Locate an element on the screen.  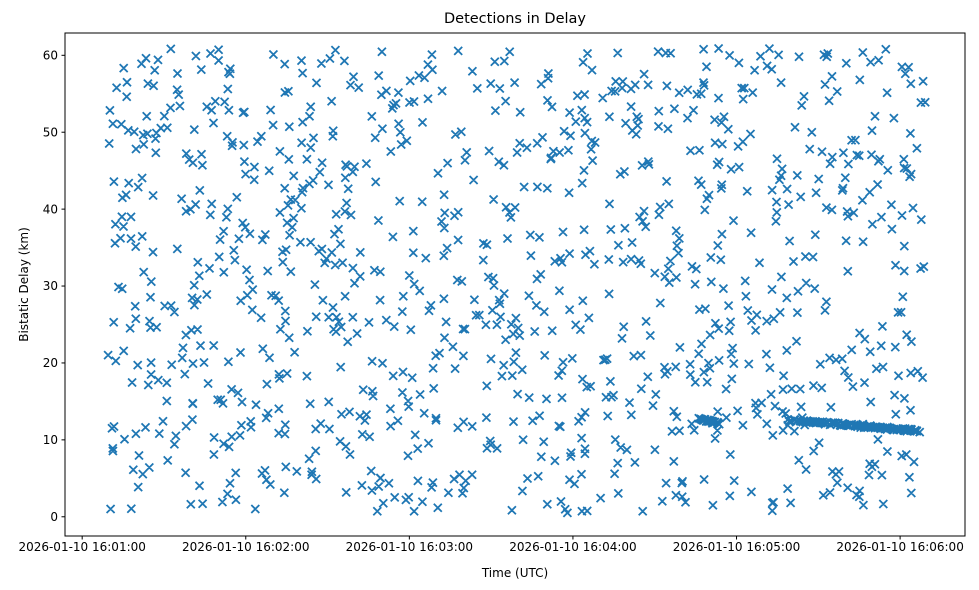
y-axis-ticks: 0 10 20 30 40 50 60 is located at coordinates (54, 286).